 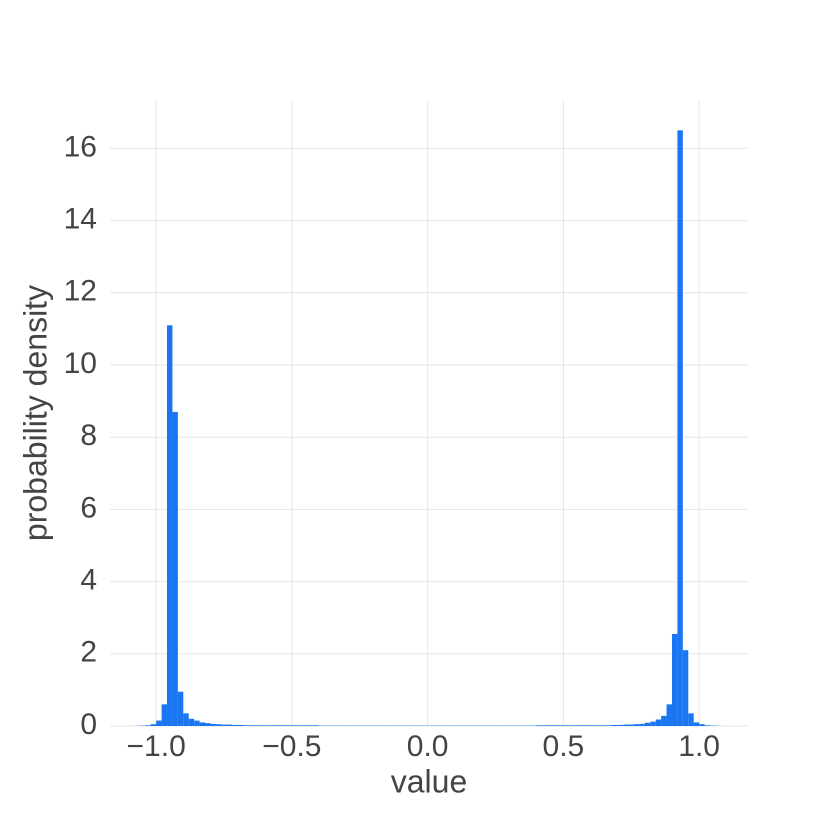 I want to click on y-tick-label: 14, so click(x=80, y=219).